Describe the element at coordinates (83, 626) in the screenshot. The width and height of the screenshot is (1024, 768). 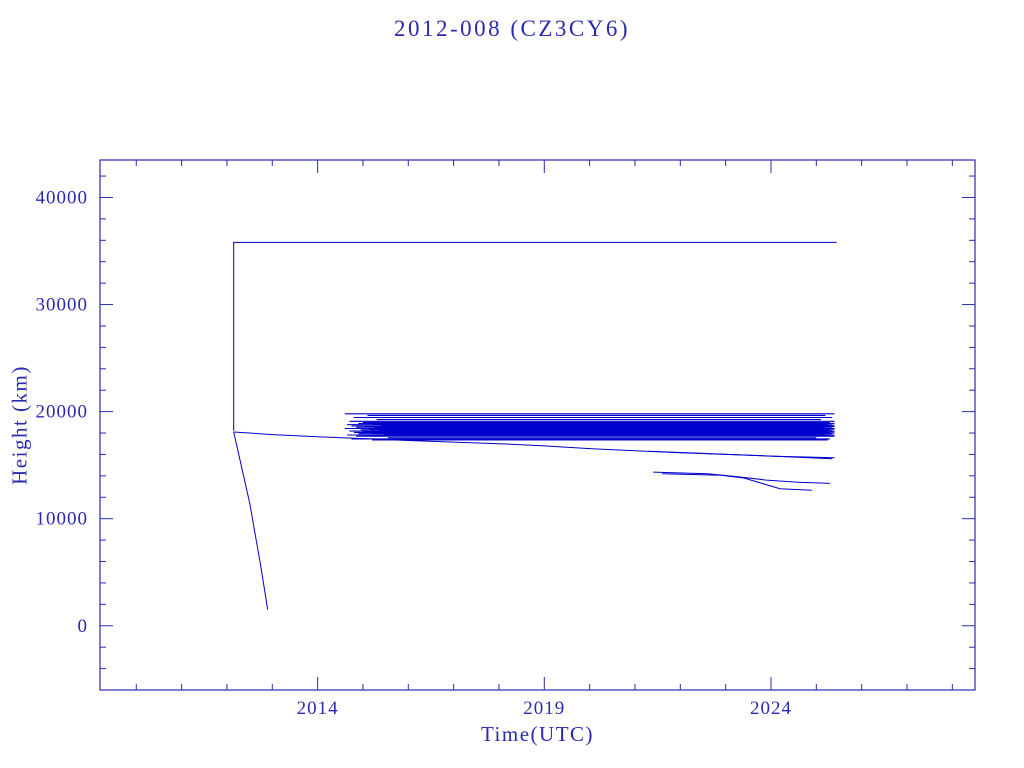
I see `y-tick-label: 0` at that location.